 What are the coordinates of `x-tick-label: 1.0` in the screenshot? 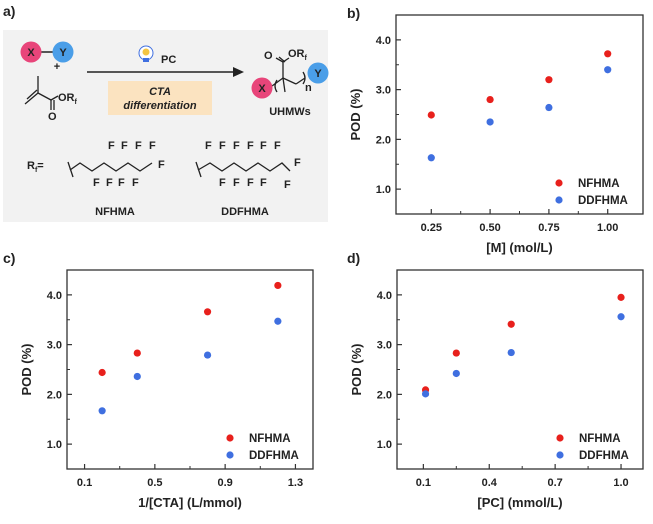 It's located at (620, 483).